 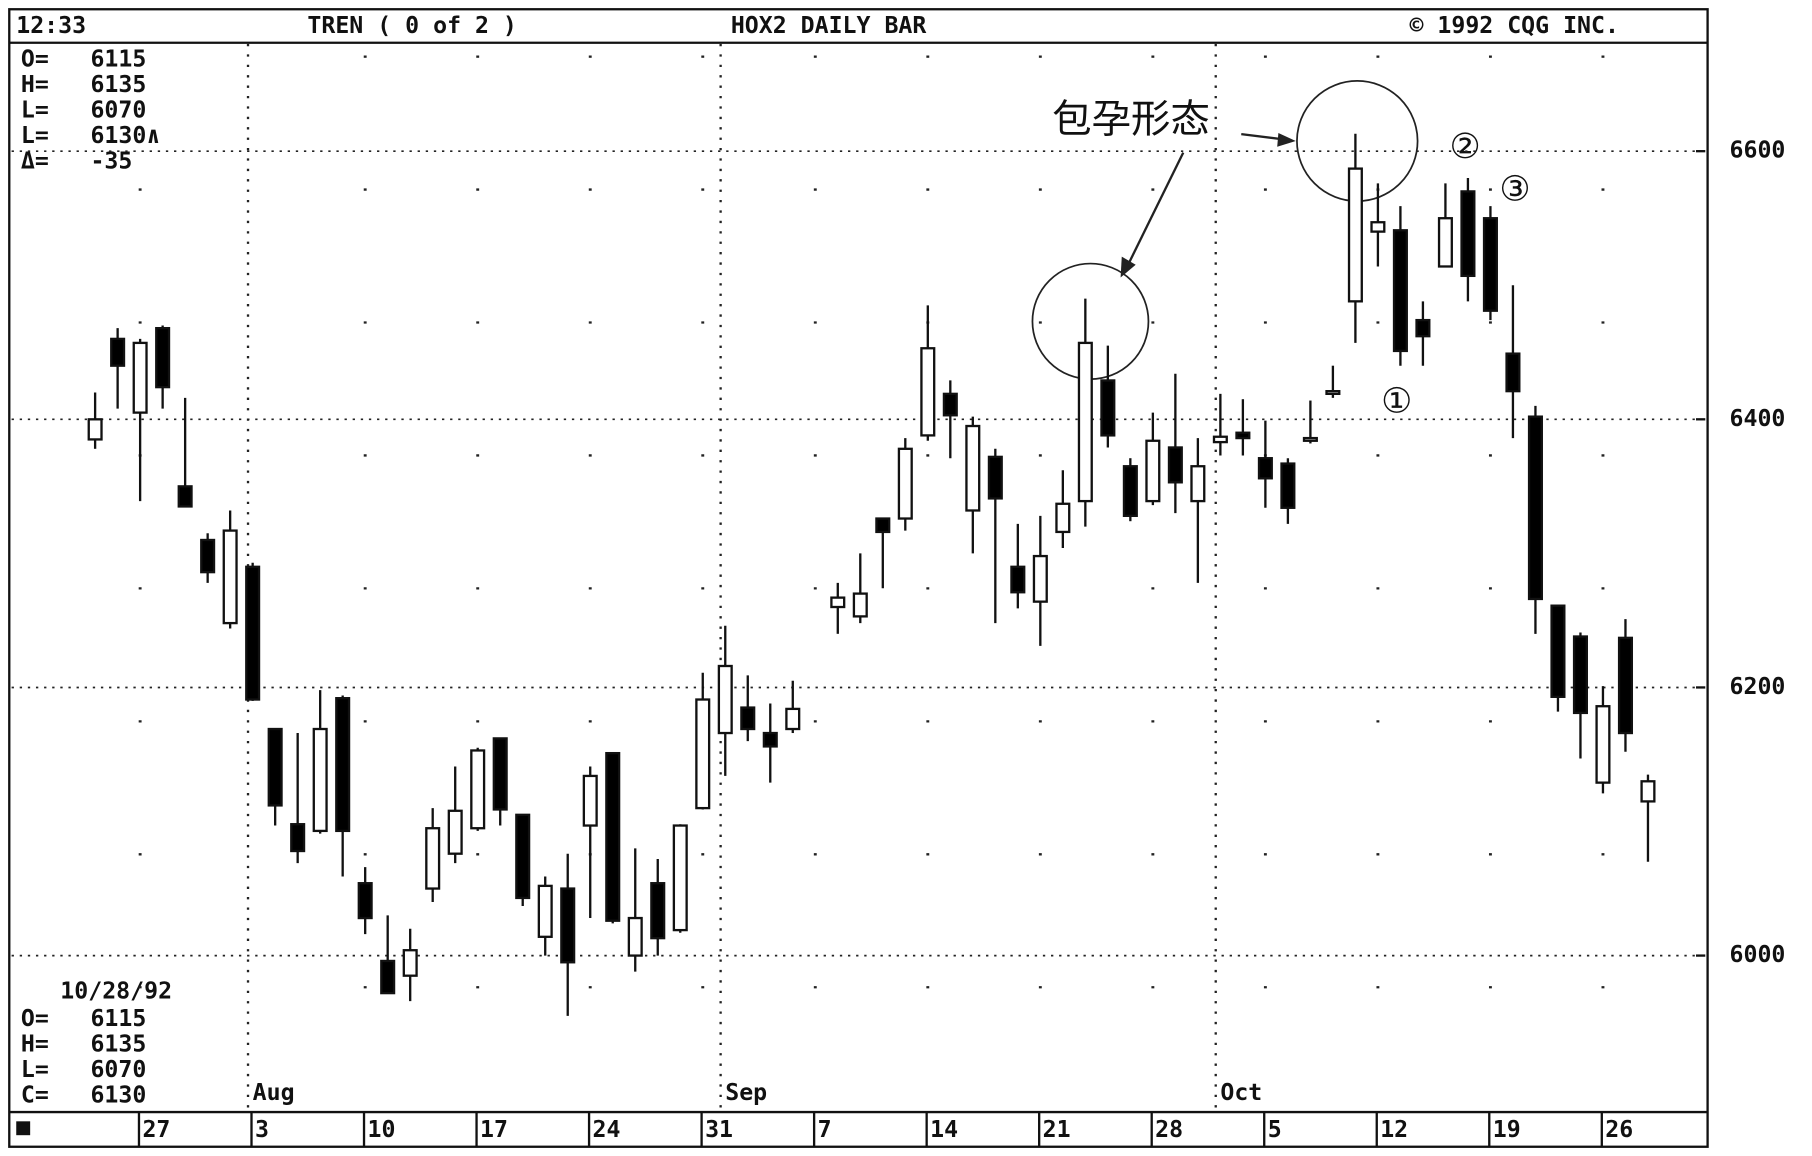 I want to click on circled-number: ③, so click(x=1514, y=190).